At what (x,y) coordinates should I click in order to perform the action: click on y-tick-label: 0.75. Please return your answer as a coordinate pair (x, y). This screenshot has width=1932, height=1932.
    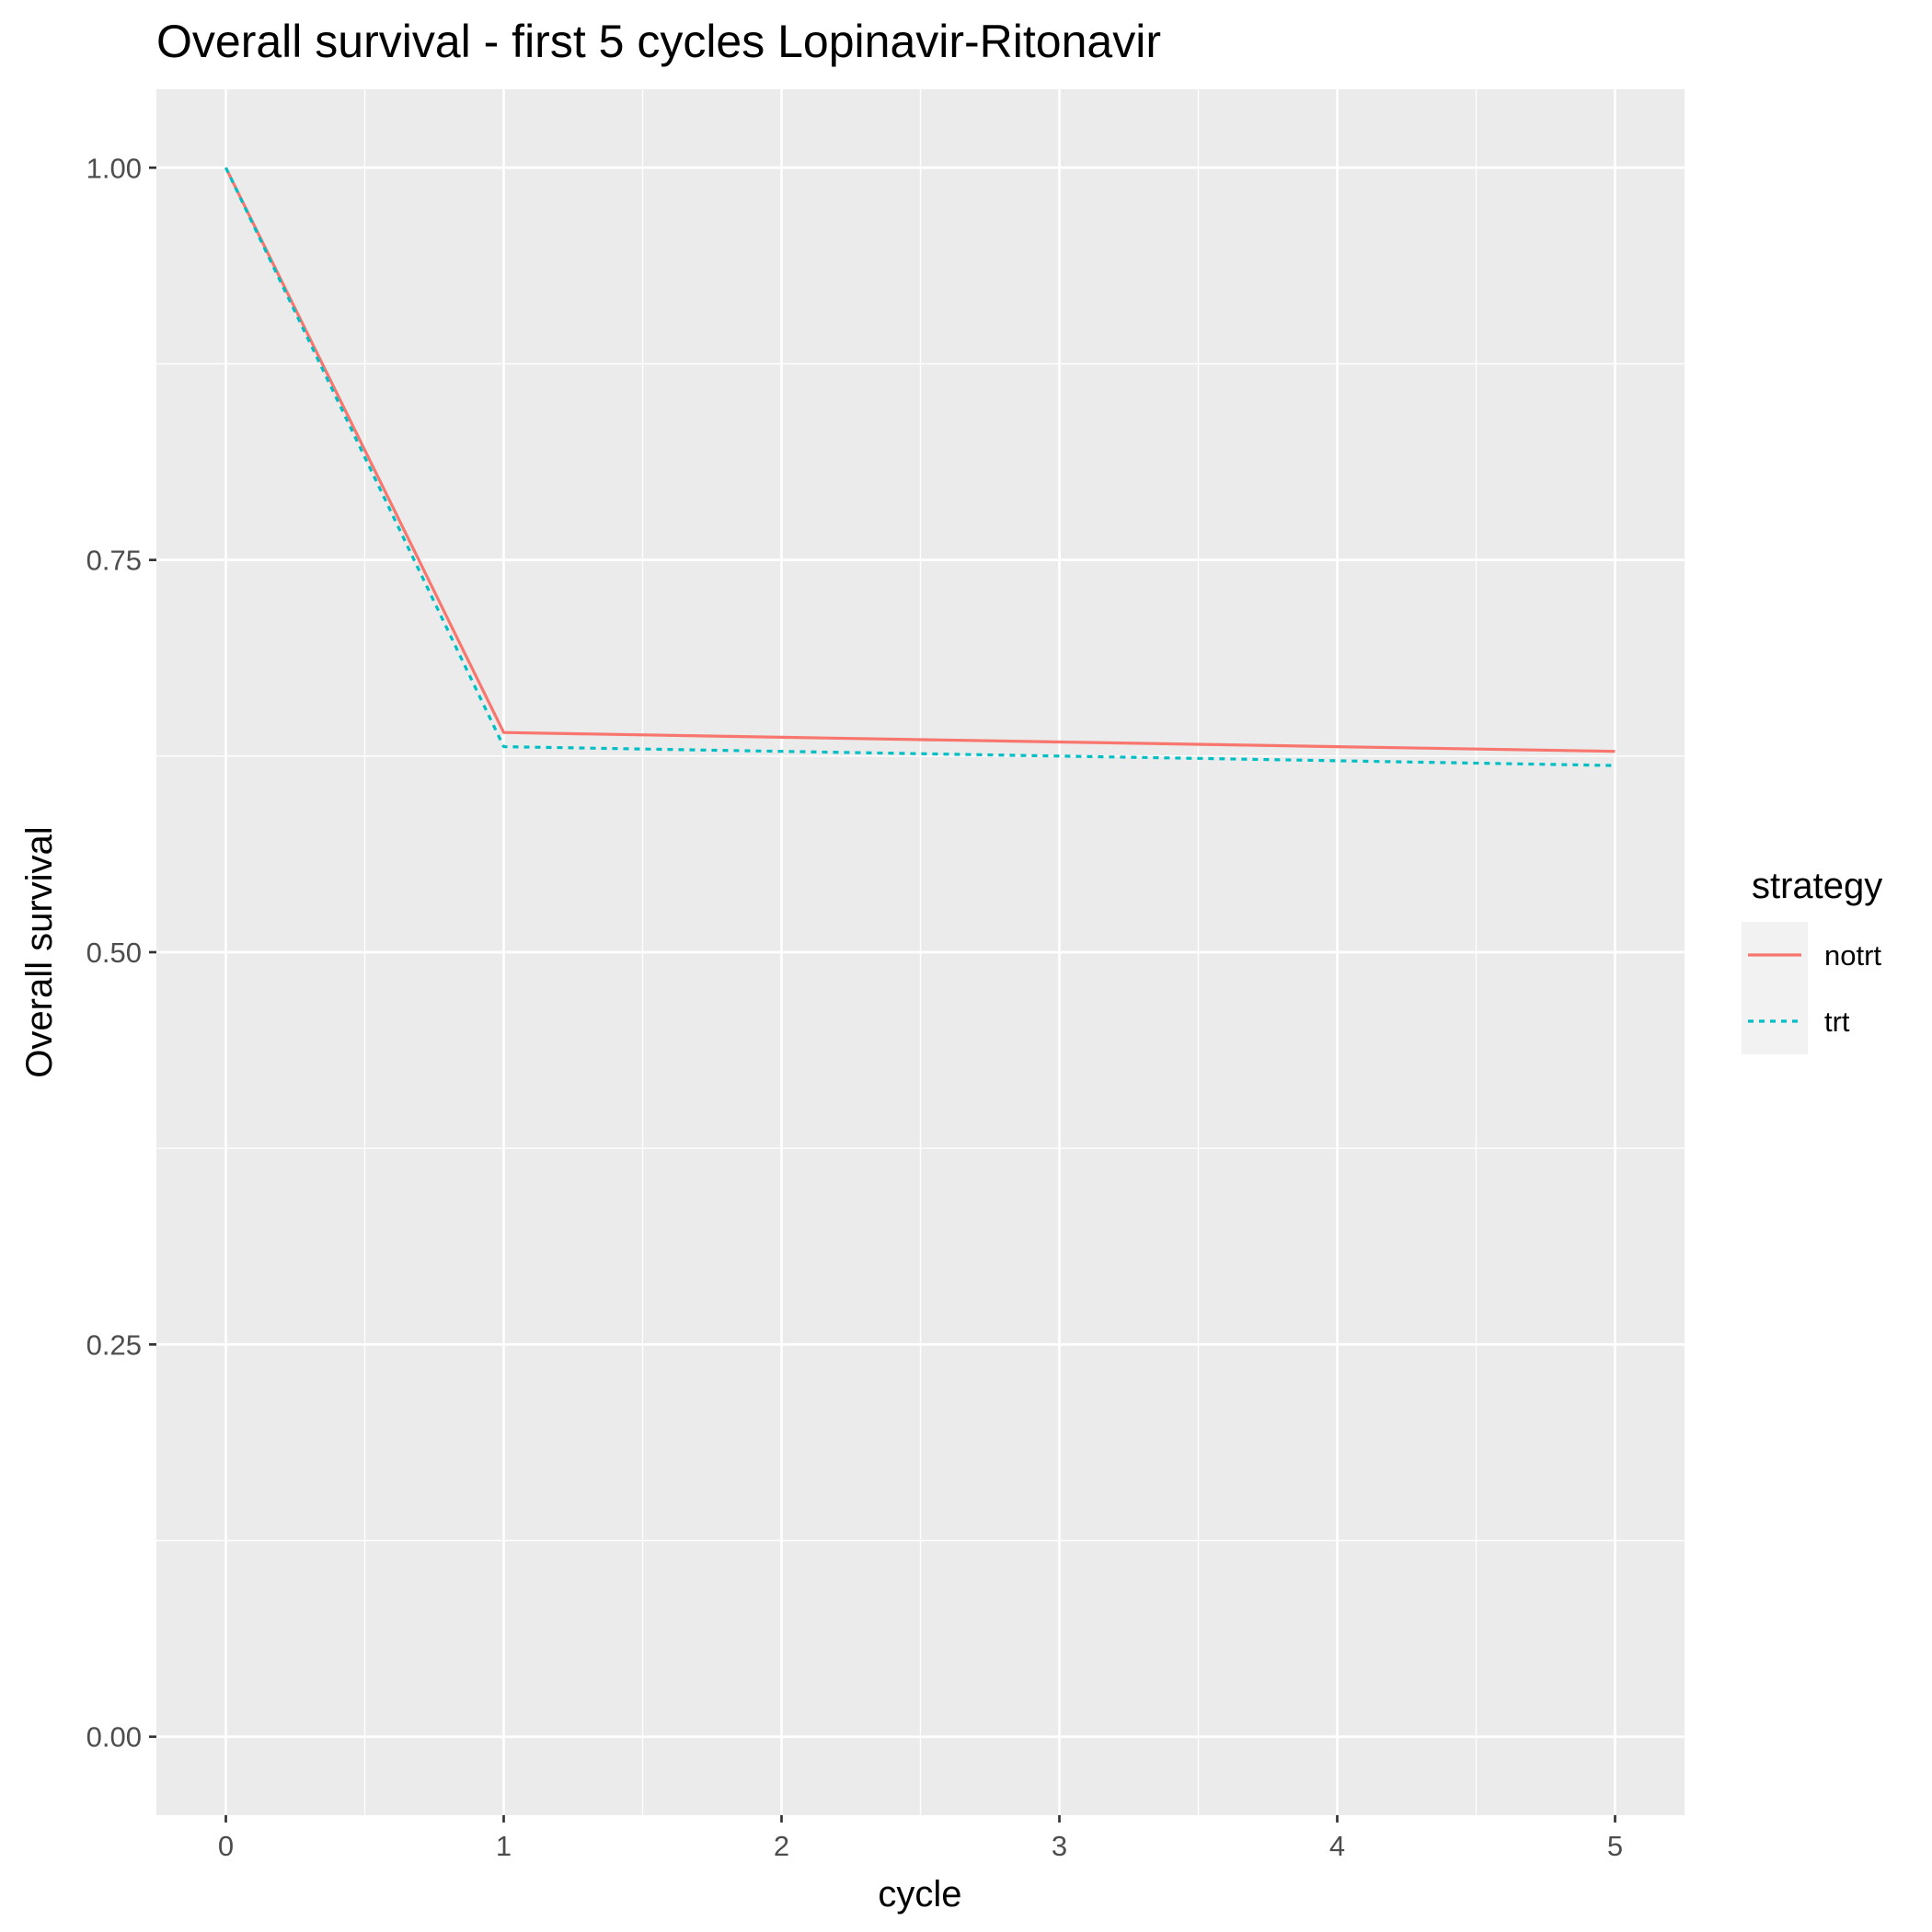
    Looking at the image, I should click on (114, 561).